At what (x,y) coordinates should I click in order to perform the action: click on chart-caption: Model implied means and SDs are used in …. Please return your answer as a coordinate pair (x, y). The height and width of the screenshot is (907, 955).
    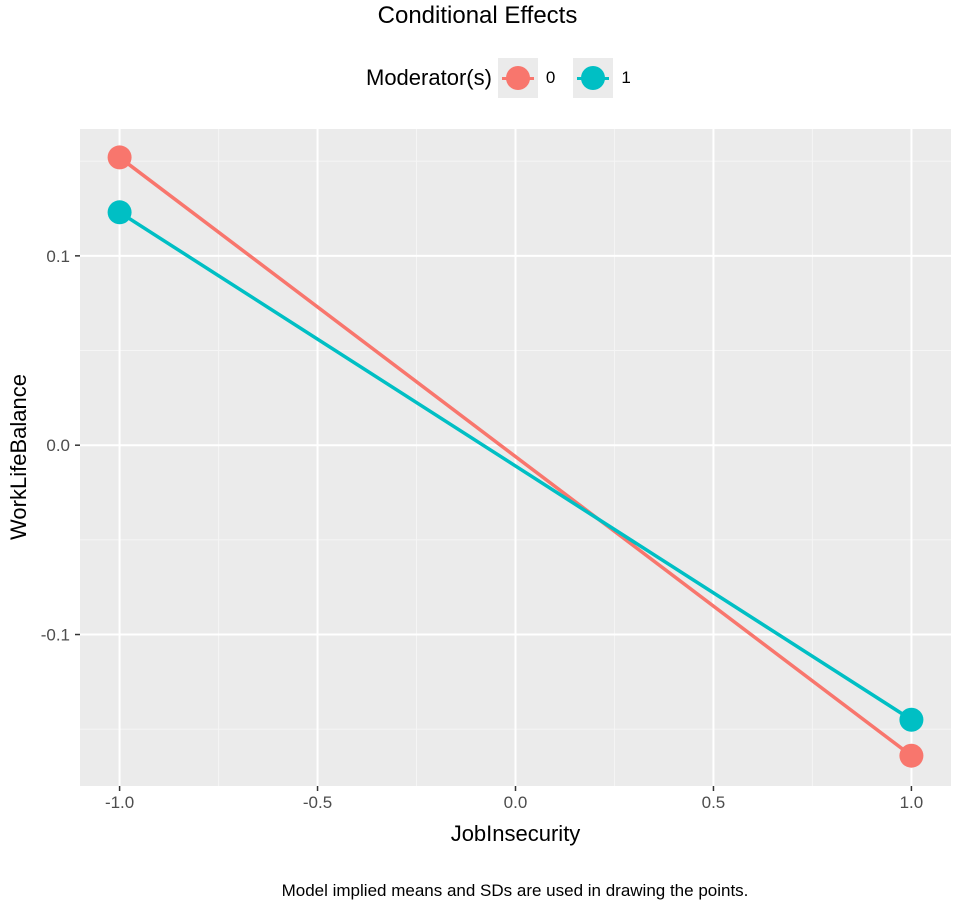
    Looking at the image, I should click on (515, 890).